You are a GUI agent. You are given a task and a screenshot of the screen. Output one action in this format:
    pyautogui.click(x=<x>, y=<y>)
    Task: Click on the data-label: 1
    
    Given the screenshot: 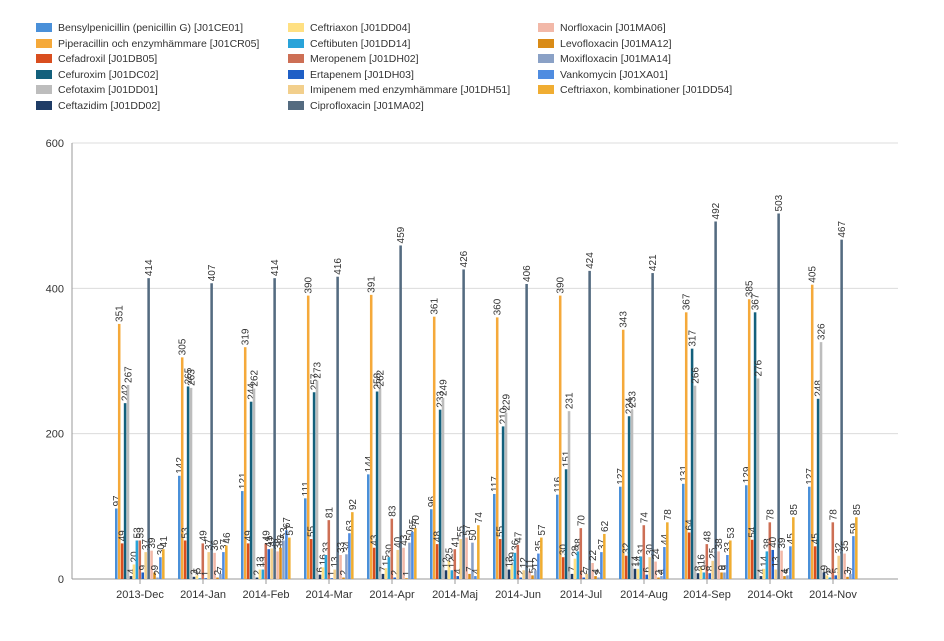 What is the action you would take?
    pyautogui.click(x=407, y=573)
    